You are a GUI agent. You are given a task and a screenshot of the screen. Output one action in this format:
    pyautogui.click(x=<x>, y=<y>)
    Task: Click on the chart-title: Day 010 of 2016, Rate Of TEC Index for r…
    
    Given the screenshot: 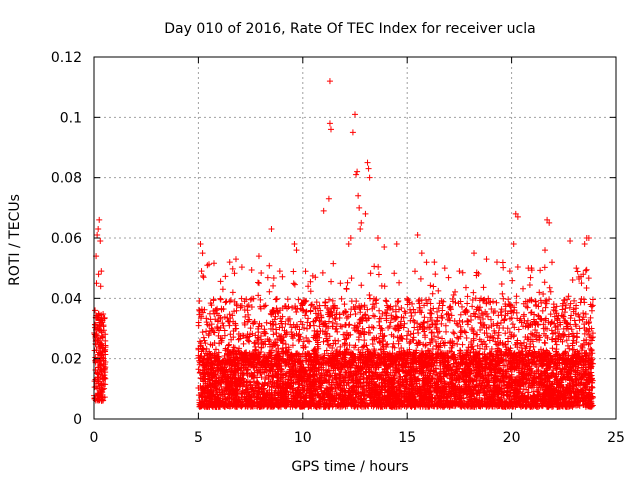 What is the action you would take?
    pyautogui.click(x=349, y=29)
    